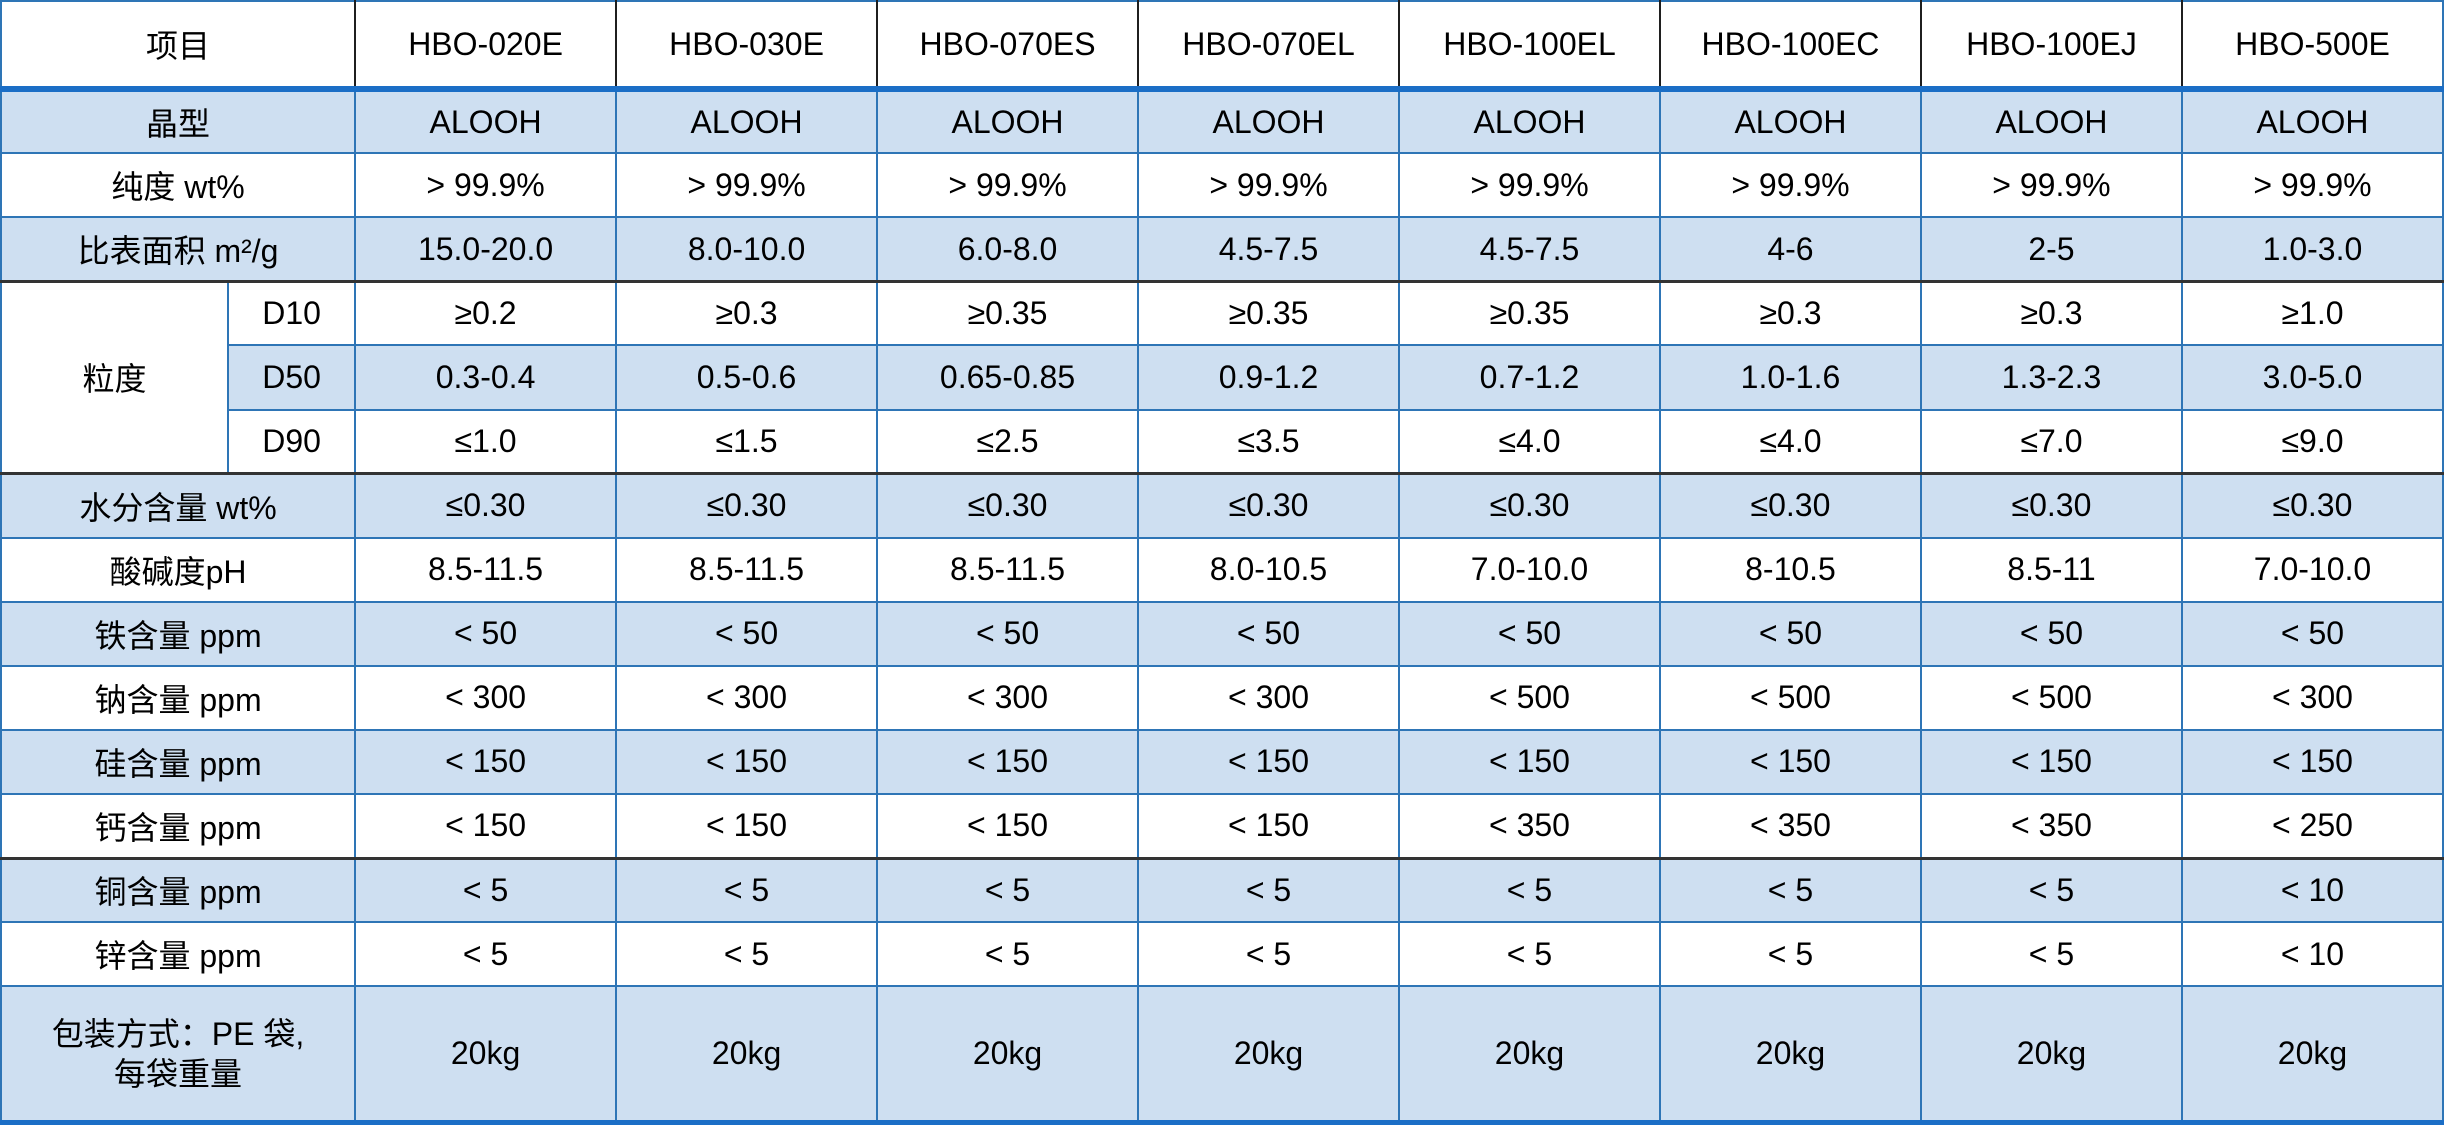  What do you see at coordinates (178, 121) in the screenshot?
I see `row-label-crystal-type: 晶型` at bounding box center [178, 121].